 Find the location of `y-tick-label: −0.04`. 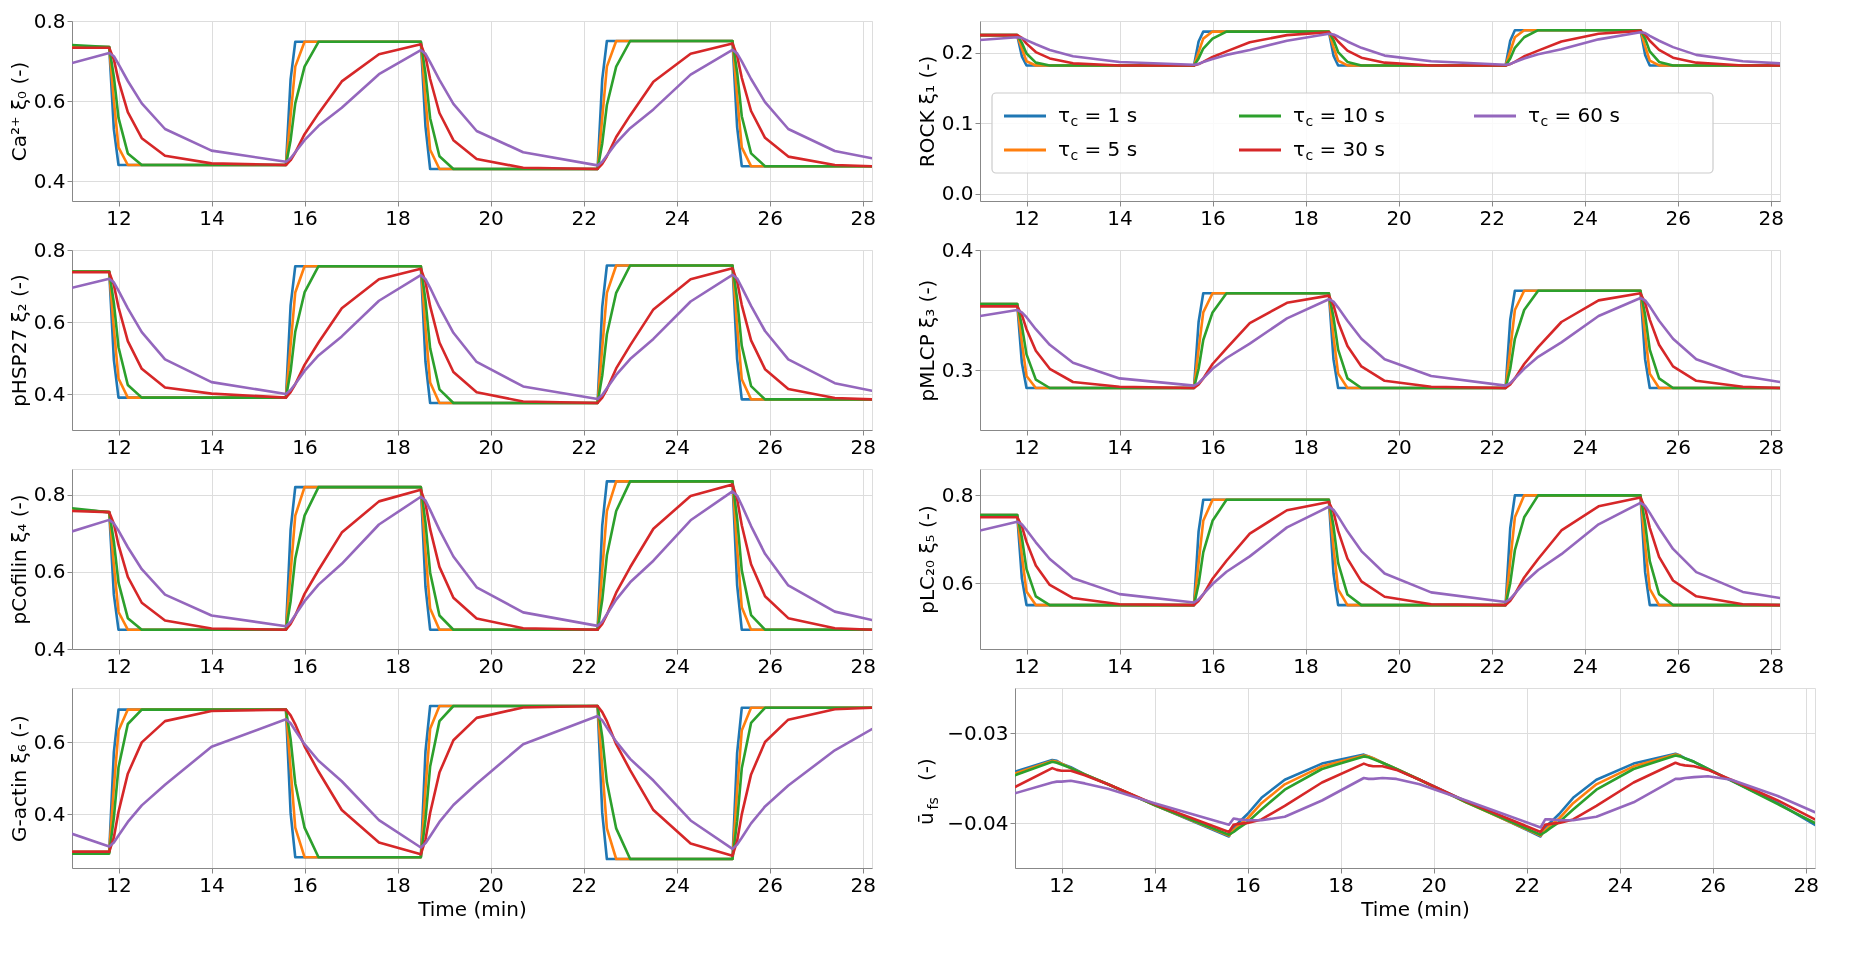

y-tick-label: −0.04 is located at coordinates (978, 822).